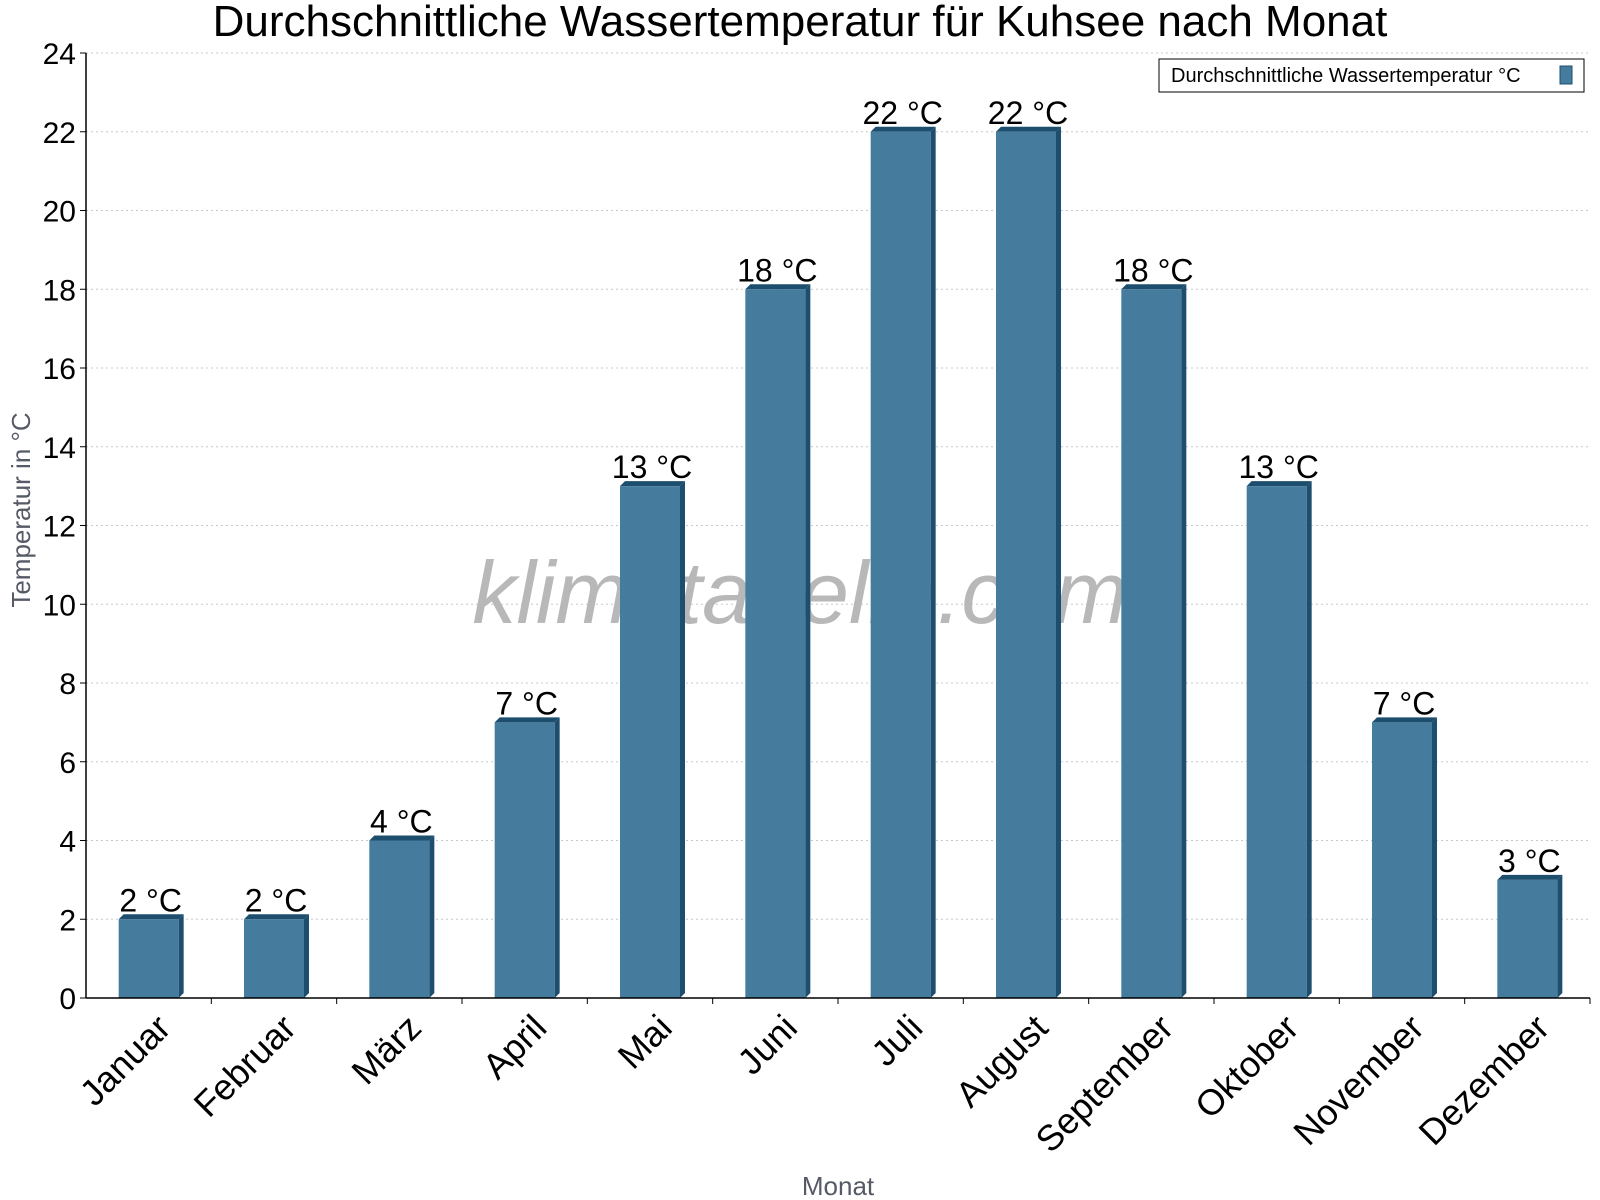  I want to click on x-tick-label: November, so click(1358, 1080).